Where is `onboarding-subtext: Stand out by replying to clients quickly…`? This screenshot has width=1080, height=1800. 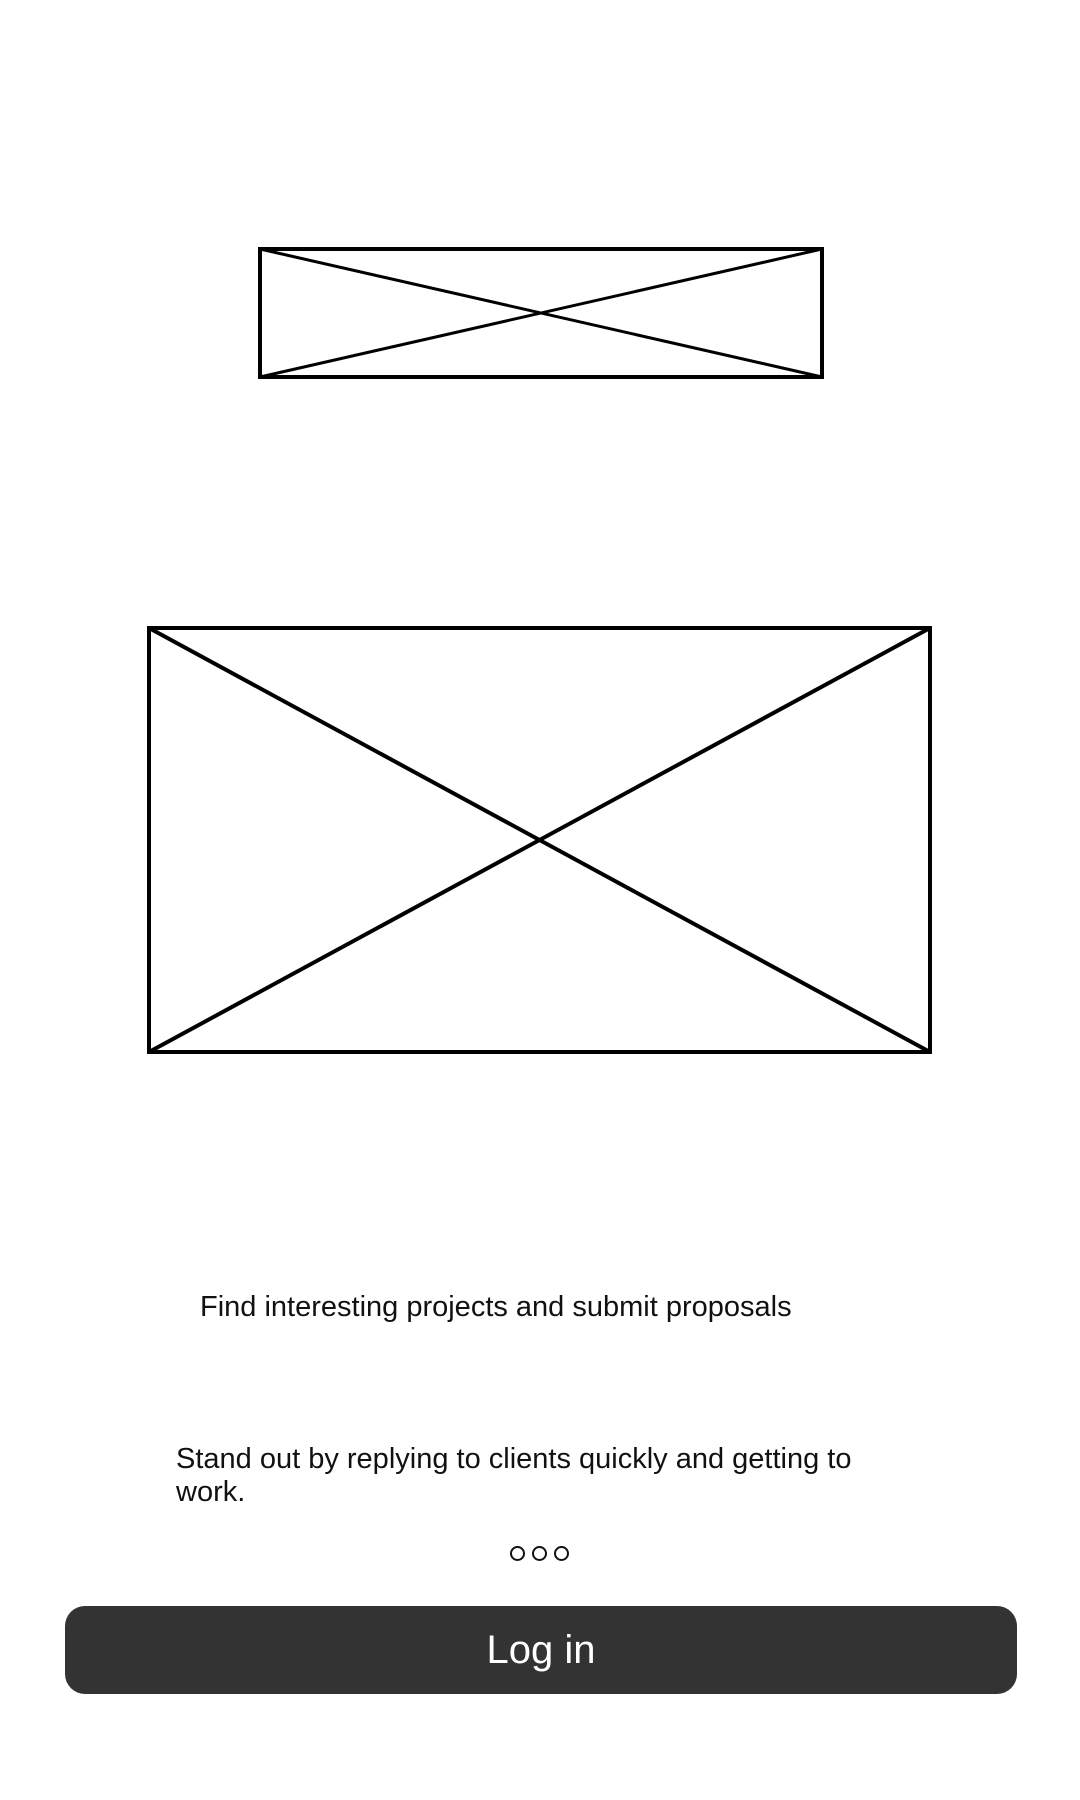
onboarding-subtext: Stand out by replying to clients quickly… is located at coordinates (514, 1475).